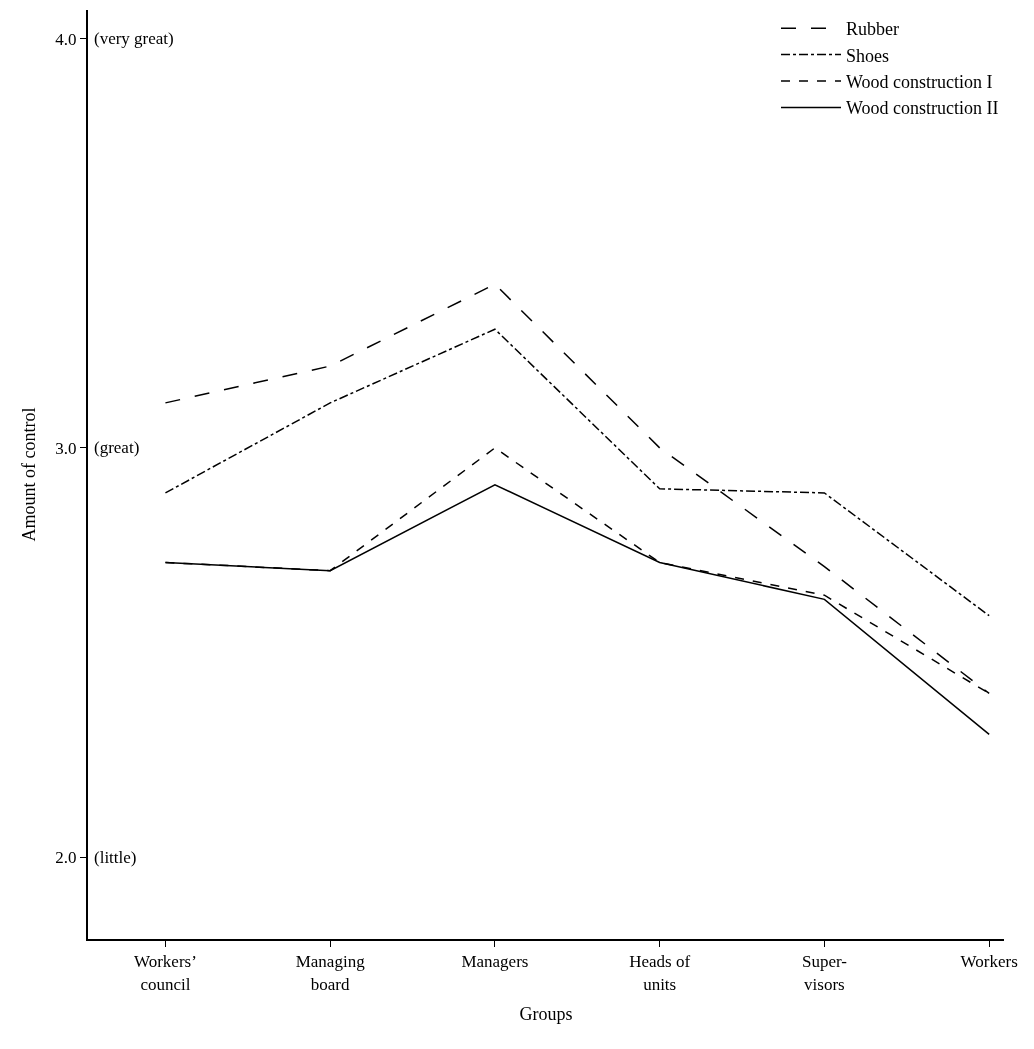  I want to click on legend-label: Wood construction II, so click(922, 108).